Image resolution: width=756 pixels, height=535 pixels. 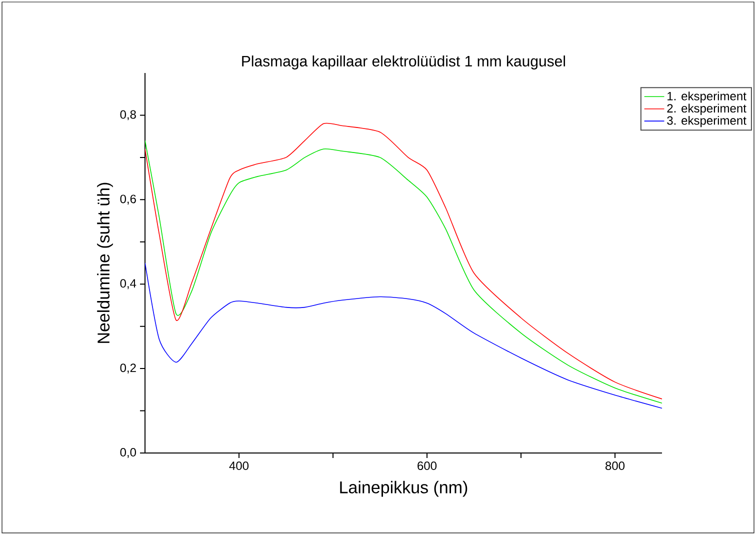 I want to click on y-tick-label: 0,2, so click(x=128, y=369).